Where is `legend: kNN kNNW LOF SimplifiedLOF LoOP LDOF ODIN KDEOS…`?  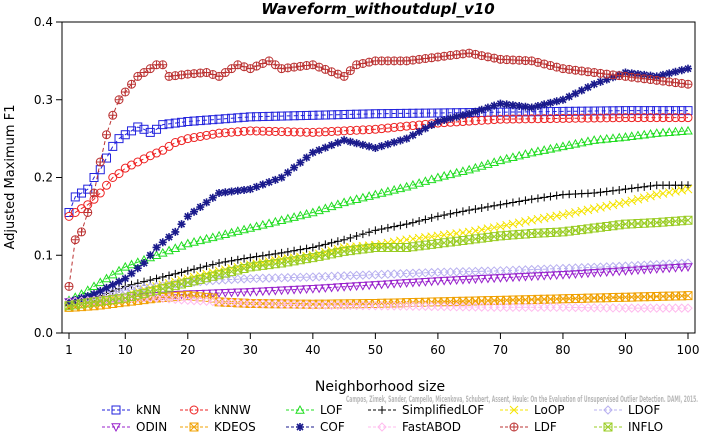
legend: kNN kNNW LOF SimplifiedLOF LoOP LDOF ODIN KDEOS… is located at coordinates (382, 418).